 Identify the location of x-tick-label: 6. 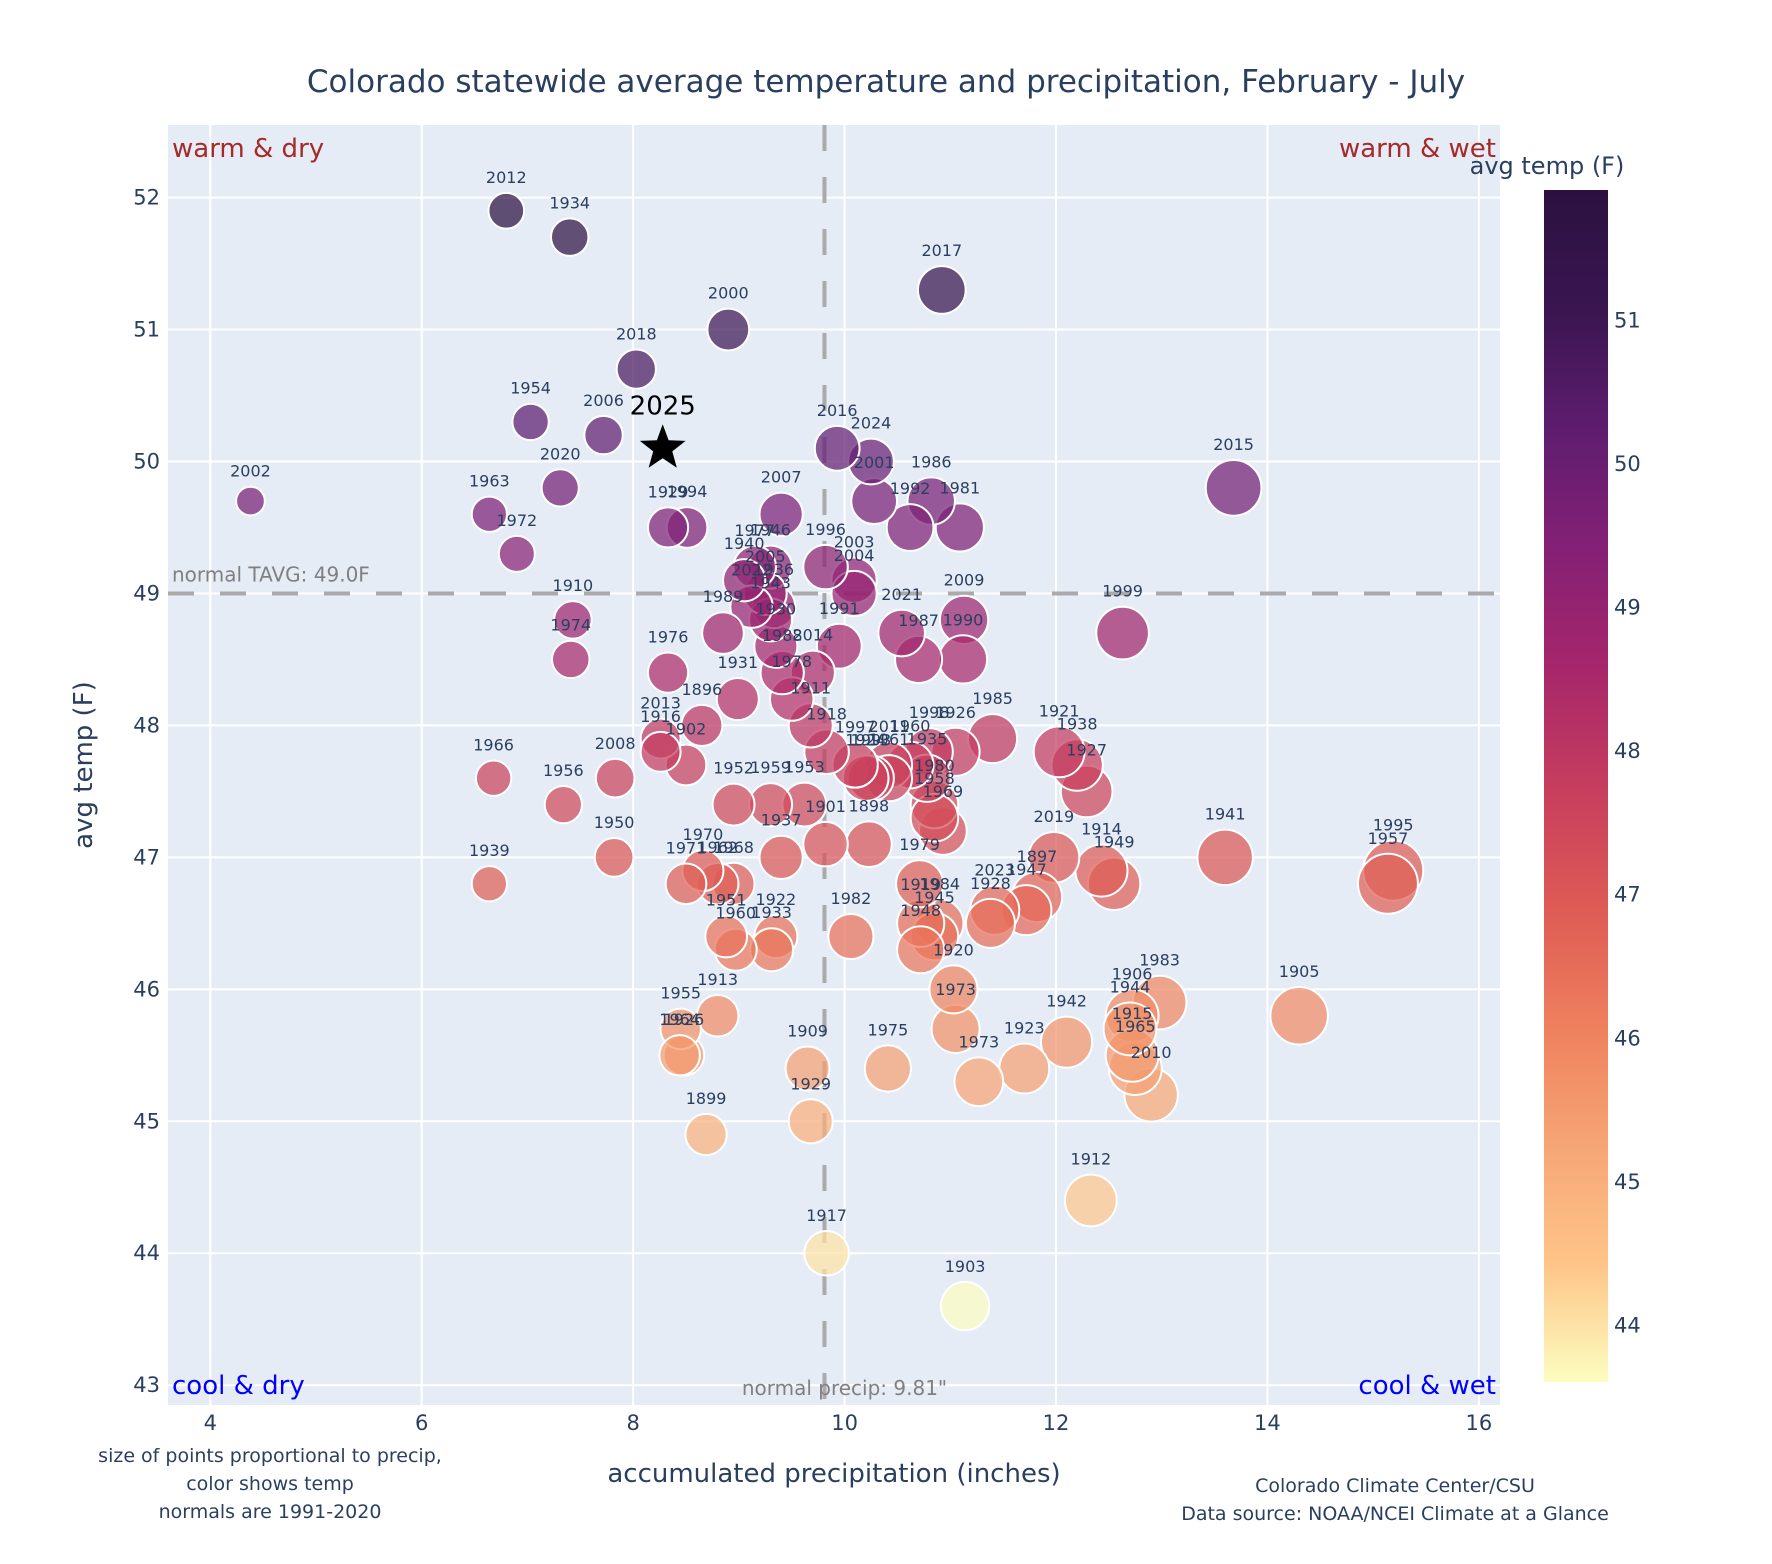
(421, 1423).